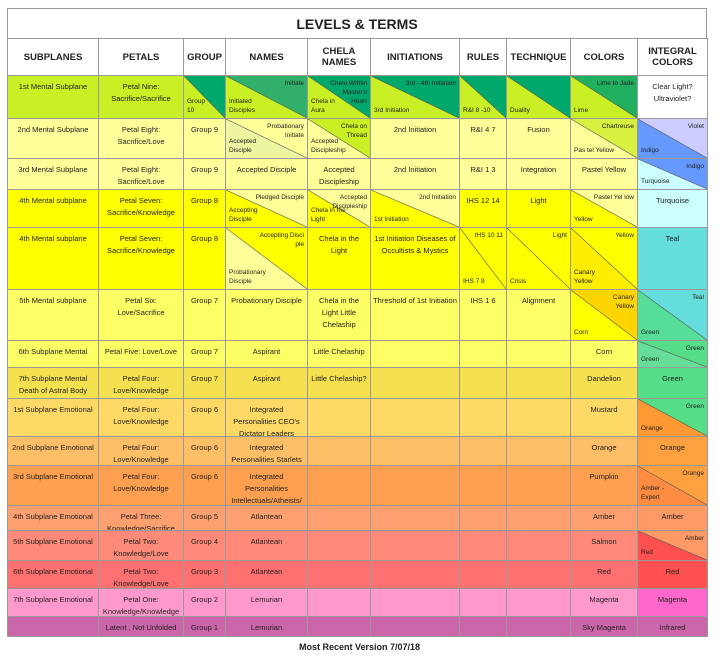 This screenshot has width=719, height=659. I want to click on cell-text: Orange, so click(604, 447).